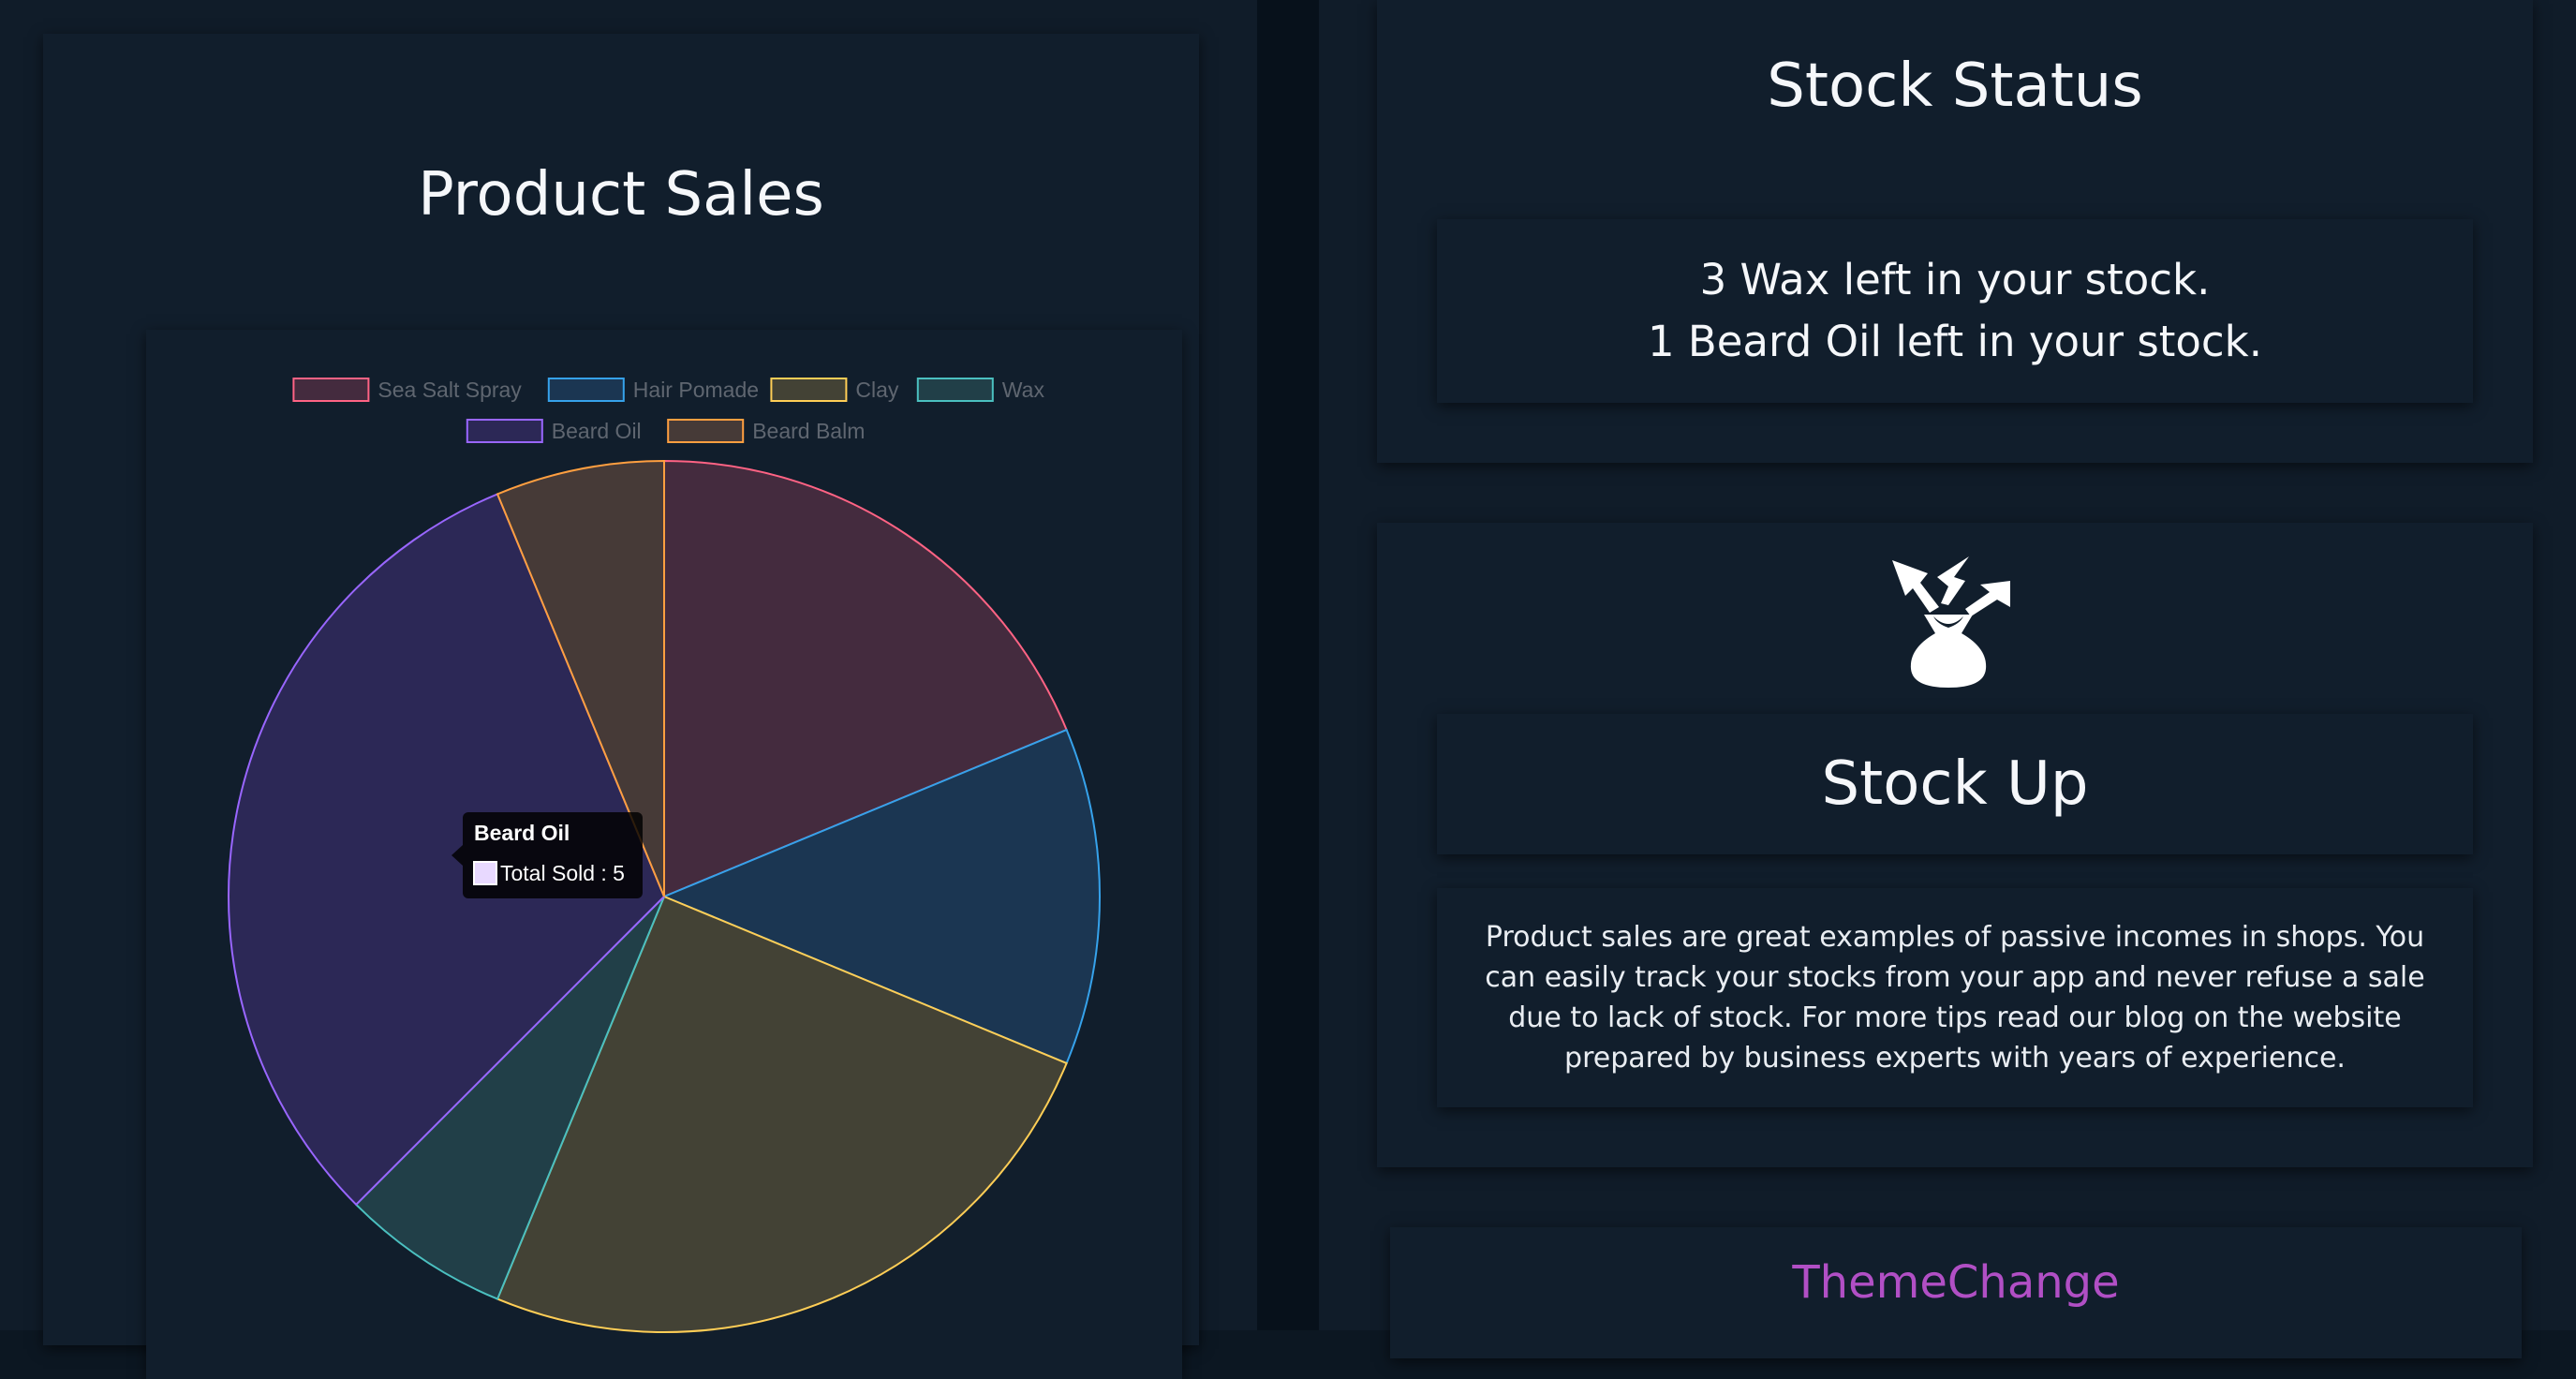 Image resolution: width=2576 pixels, height=1379 pixels. I want to click on tooltip-title: Beard Oil, so click(522, 833).